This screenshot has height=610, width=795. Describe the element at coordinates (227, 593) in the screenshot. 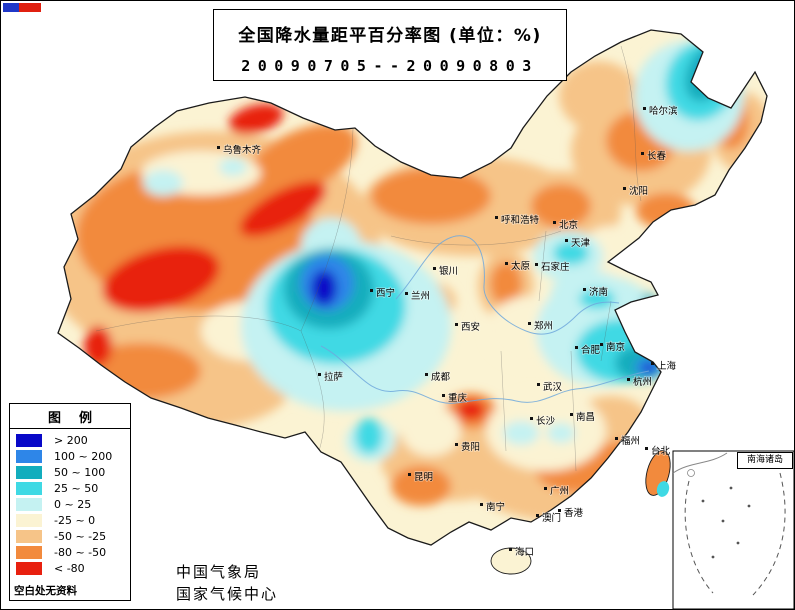

I see `credit-line-2: 国家气候中心` at that location.